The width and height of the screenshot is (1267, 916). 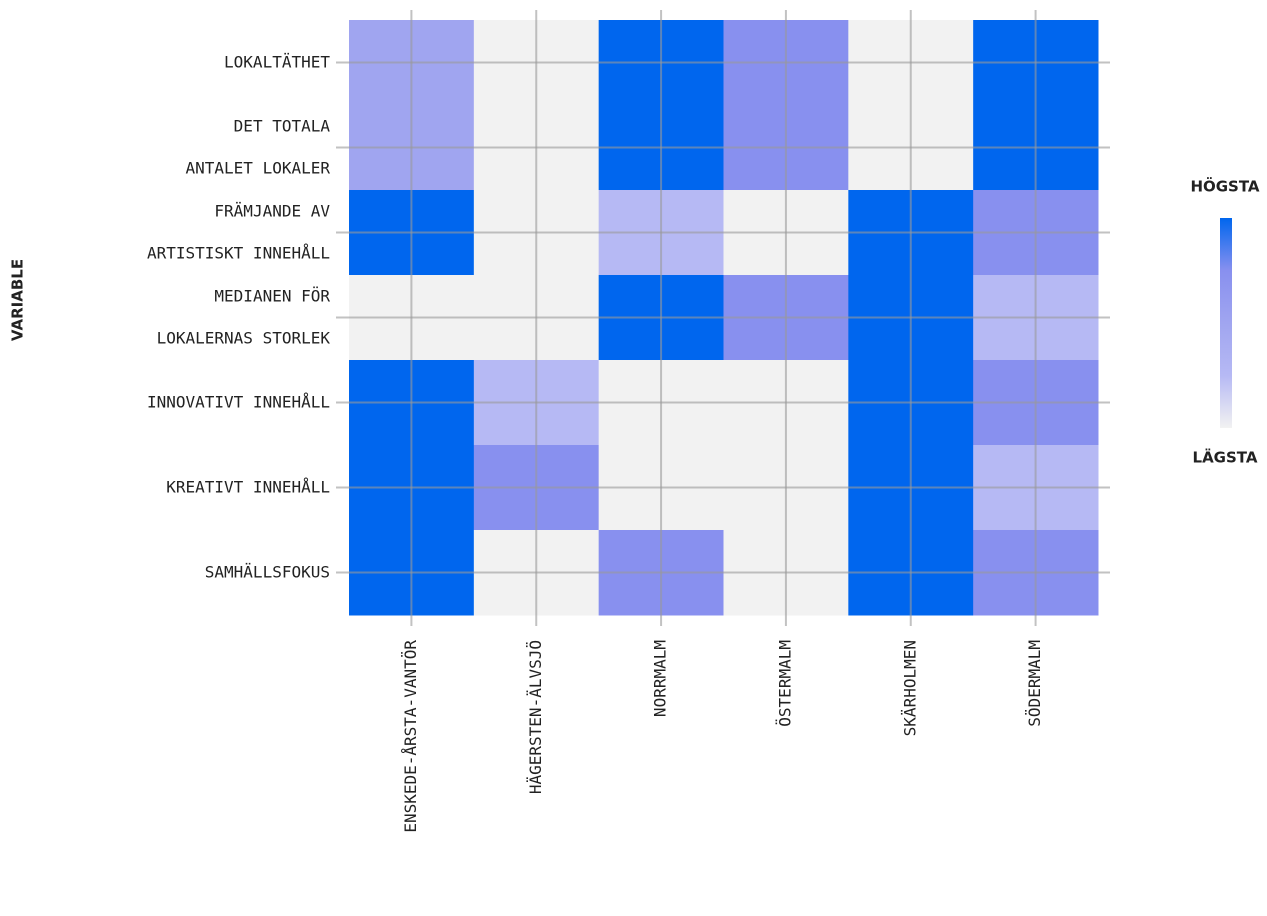 I want to click on legend-gradient, so click(x=1226, y=323).